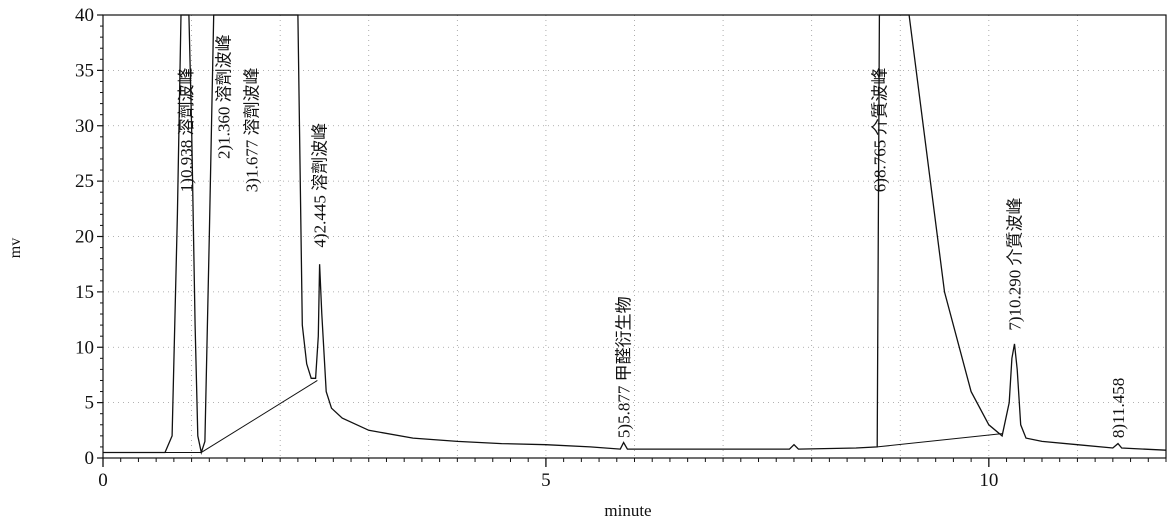 The image size is (1169, 523). What do you see at coordinates (103, 480) in the screenshot?
I see `x-tick-label: 0` at bounding box center [103, 480].